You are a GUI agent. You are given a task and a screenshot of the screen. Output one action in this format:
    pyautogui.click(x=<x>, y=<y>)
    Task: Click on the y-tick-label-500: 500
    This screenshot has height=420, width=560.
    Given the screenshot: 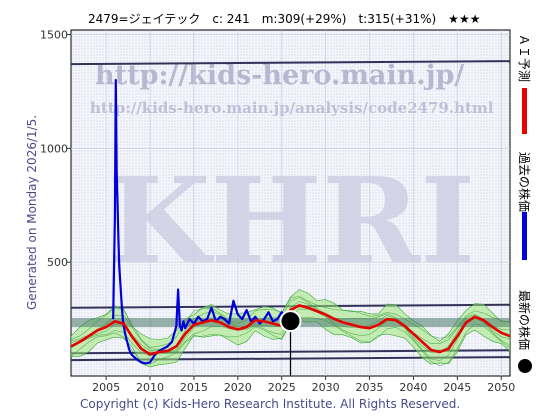 What is the action you would take?
    pyautogui.click(x=57, y=262)
    